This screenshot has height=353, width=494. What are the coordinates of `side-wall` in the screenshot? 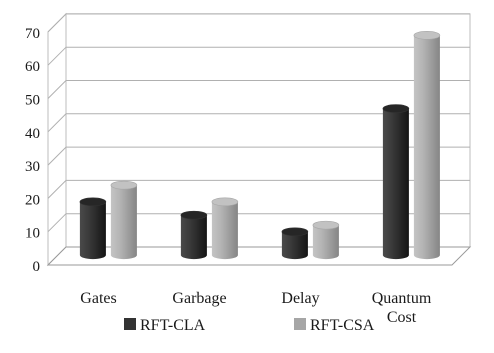 It's located at (57, 139).